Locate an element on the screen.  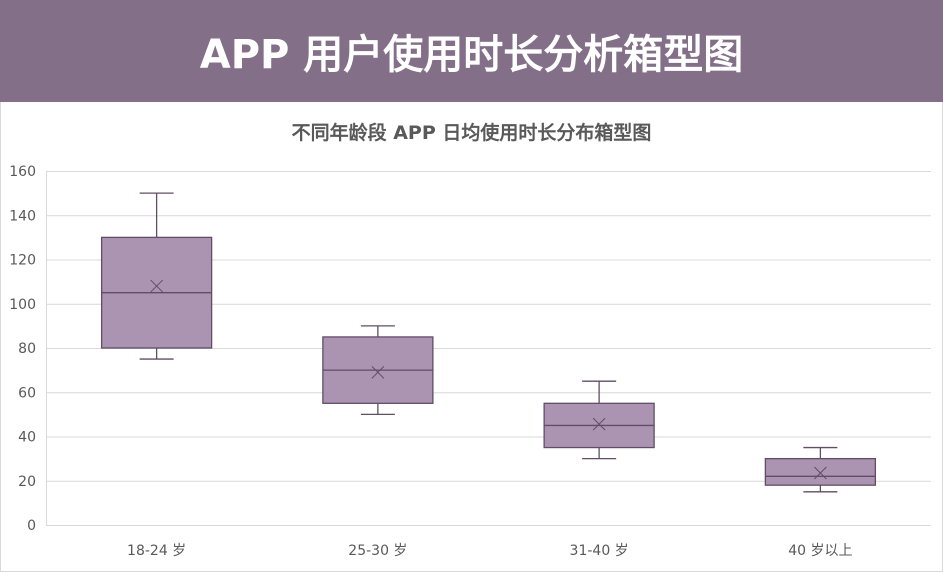
y-tick-label: 120 is located at coordinates (22, 261).